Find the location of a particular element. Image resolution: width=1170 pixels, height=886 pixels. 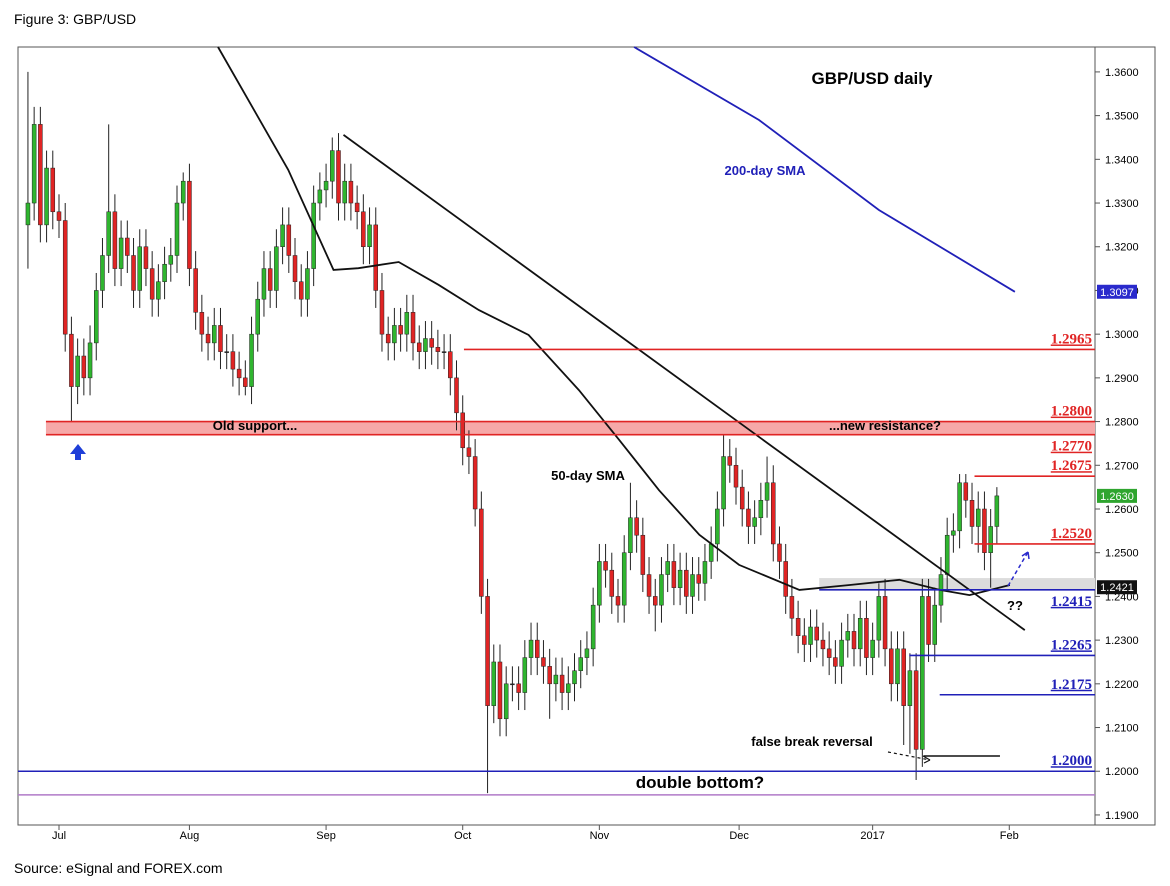

y-tick-label: 1.1900 is located at coordinates (1122, 816).